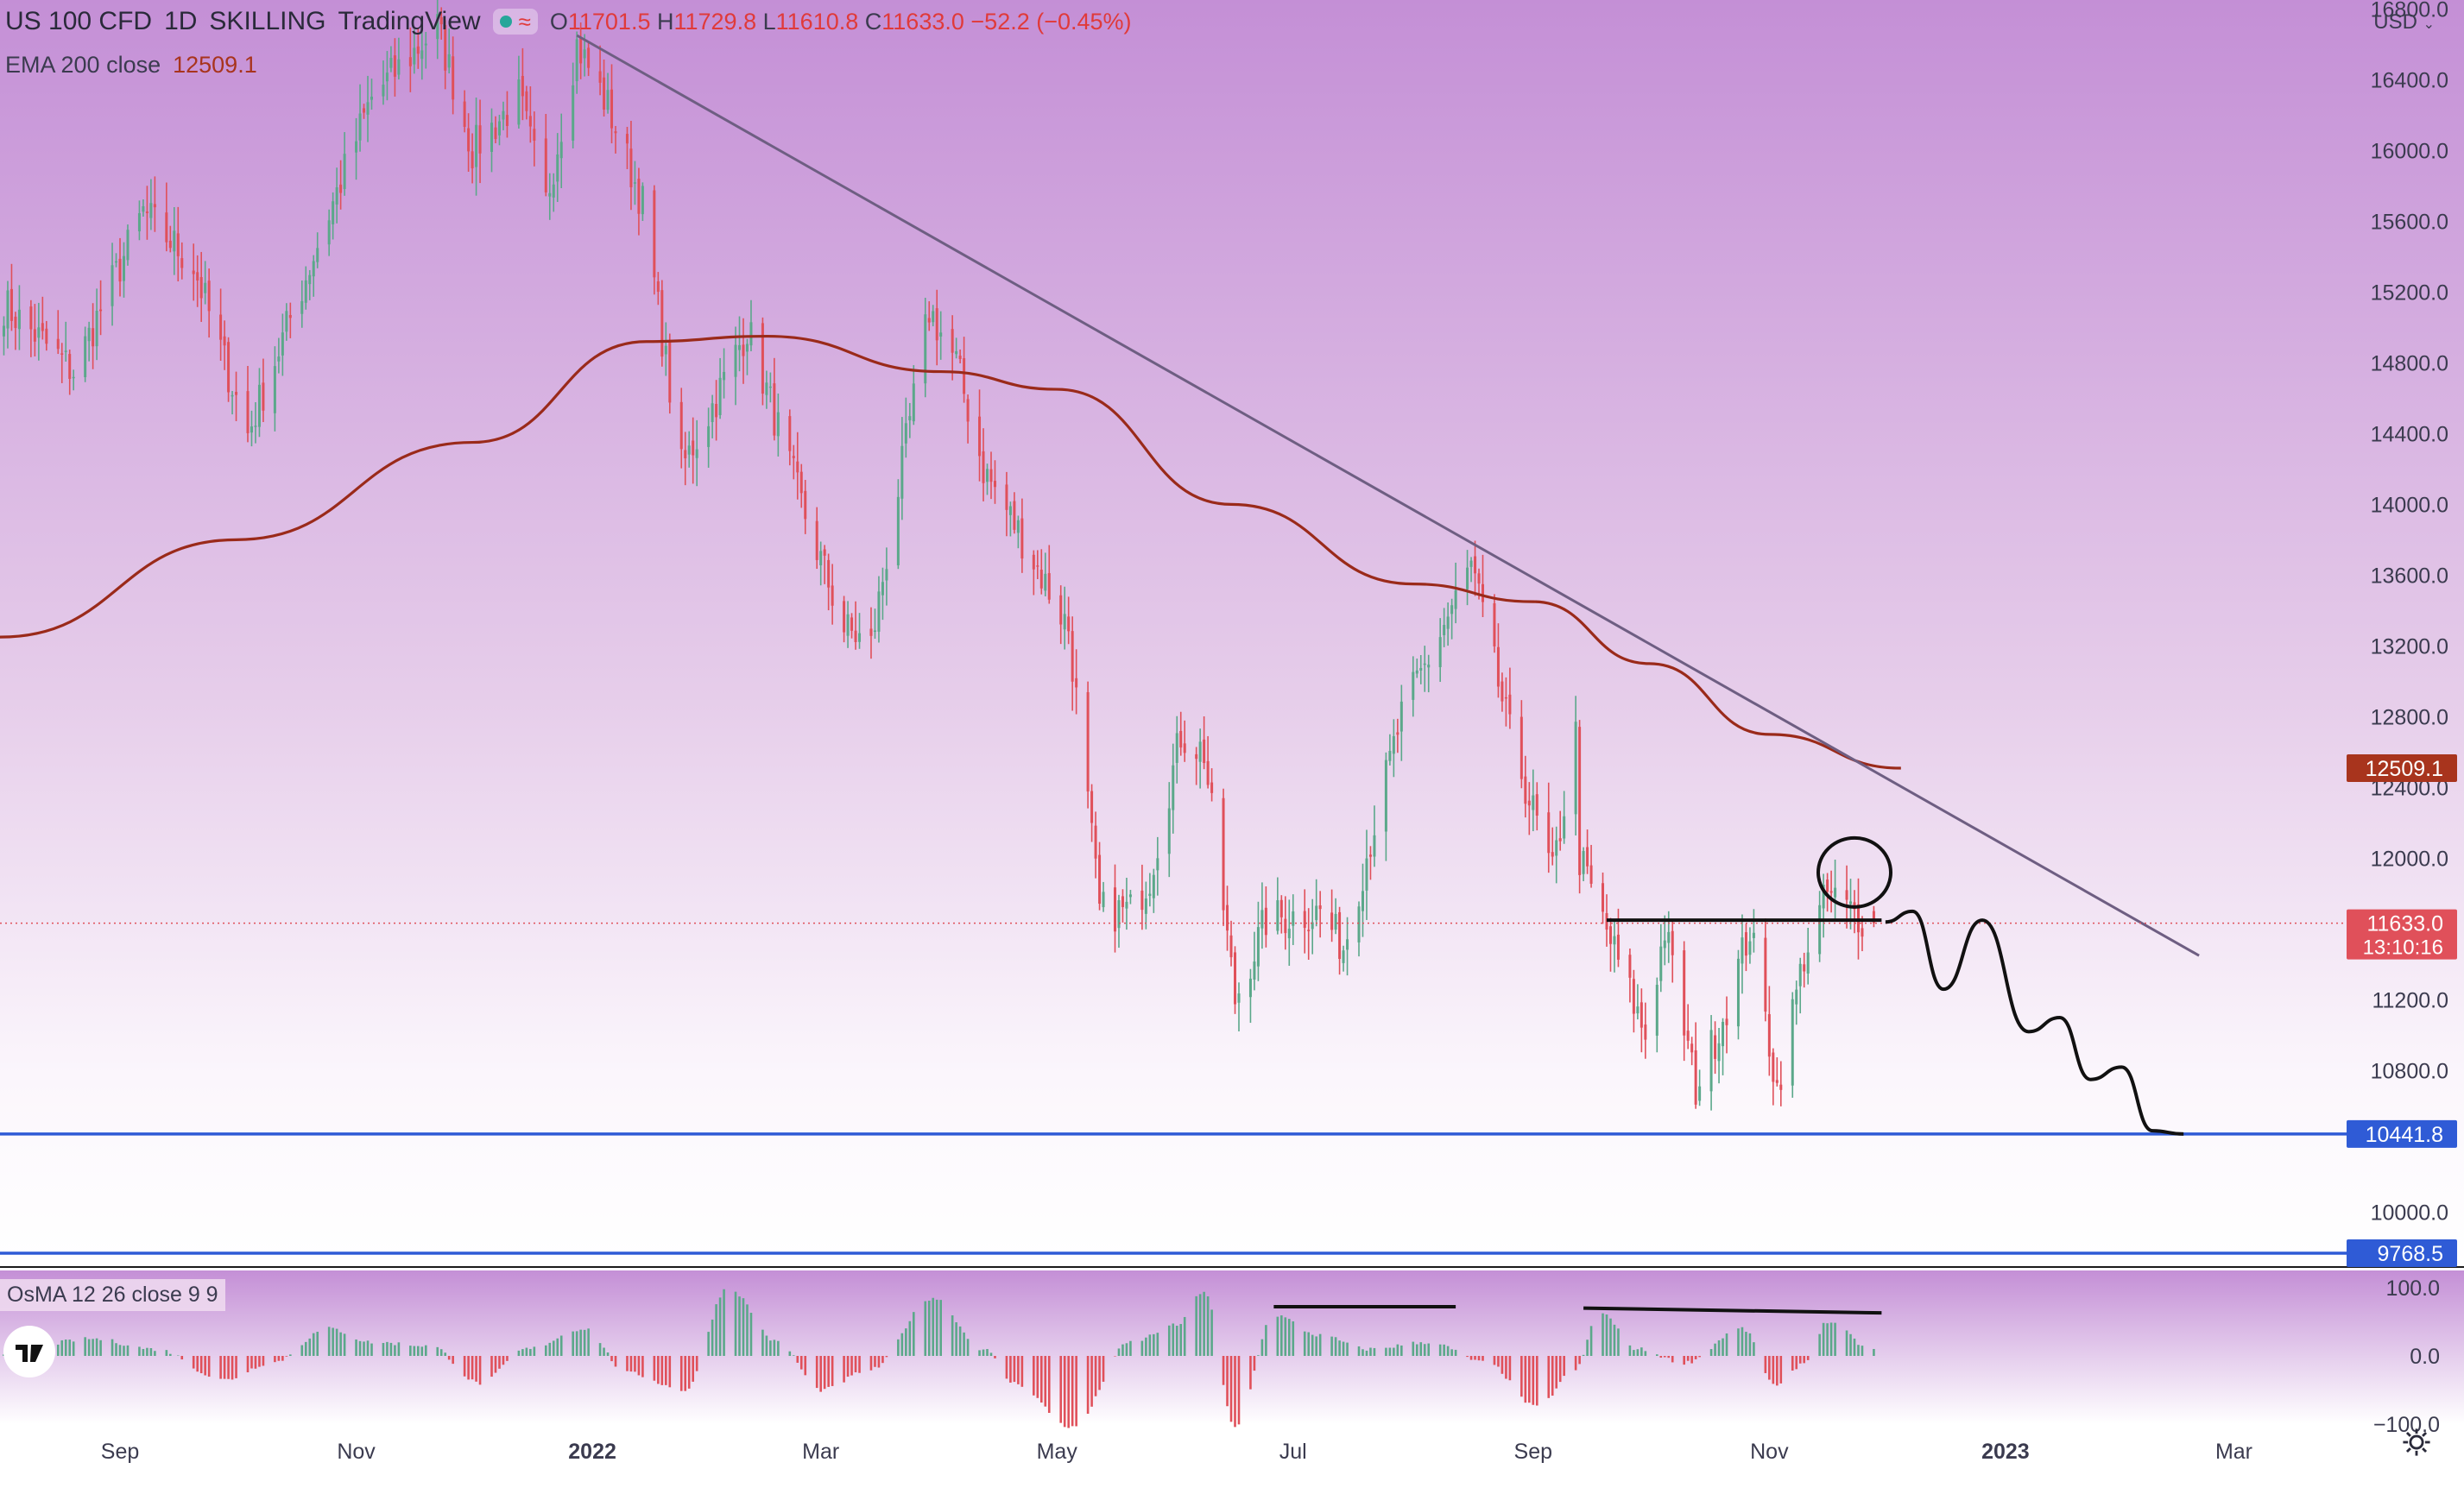  What do you see at coordinates (1293, 1452) in the screenshot?
I see `time-tick-label: Jul` at bounding box center [1293, 1452].